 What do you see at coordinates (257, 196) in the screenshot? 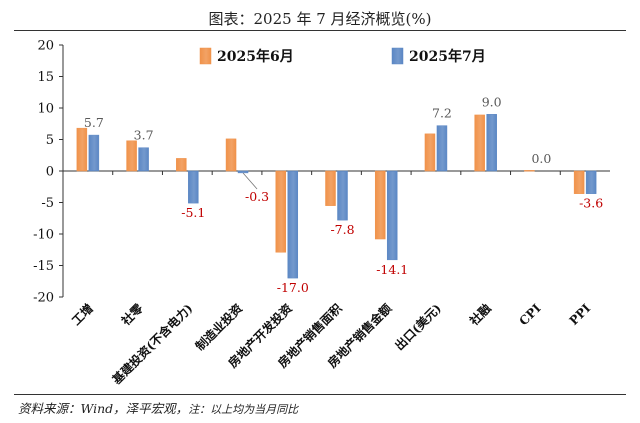
I see `value-label: -0.3` at bounding box center [257, 196].